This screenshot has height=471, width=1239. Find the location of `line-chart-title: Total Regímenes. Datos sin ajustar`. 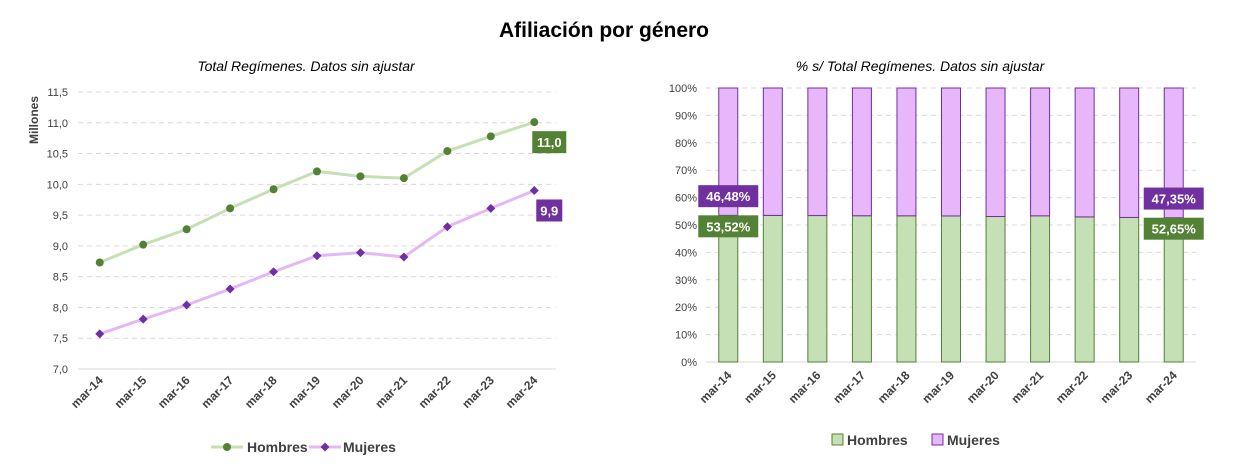

line-chart-title: Total Regímenes. Datos sin ajustar is located at coordinates (306, 66).